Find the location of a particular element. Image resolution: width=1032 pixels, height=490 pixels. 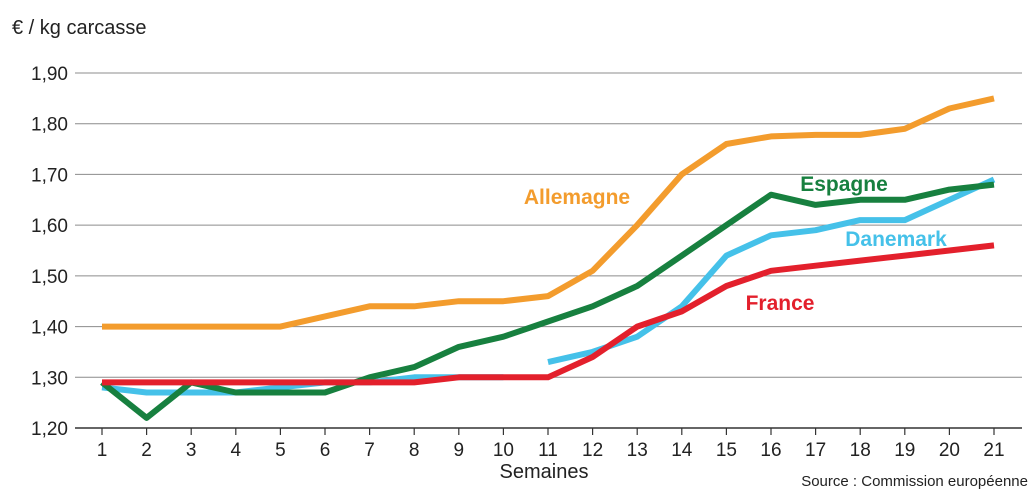

y-tick-label: 1,30 is located at coordinates (49, 378).